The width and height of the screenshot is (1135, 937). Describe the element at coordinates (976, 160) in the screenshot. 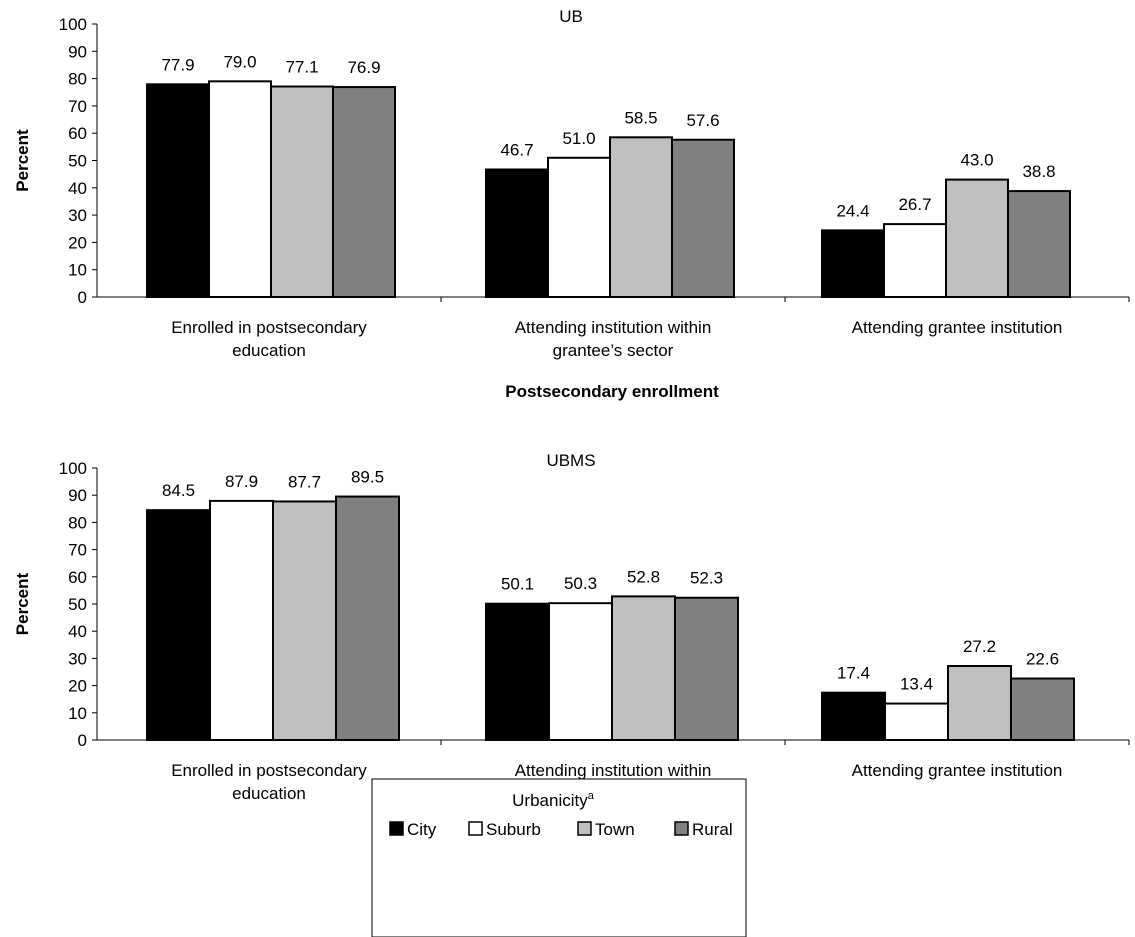

I see `data-label-town: 43.0` at that location.